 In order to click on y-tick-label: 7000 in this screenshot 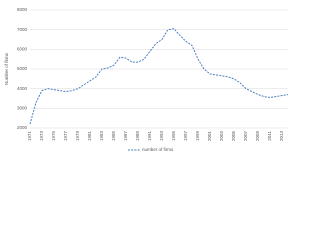, I will do `click(22, 29)`.